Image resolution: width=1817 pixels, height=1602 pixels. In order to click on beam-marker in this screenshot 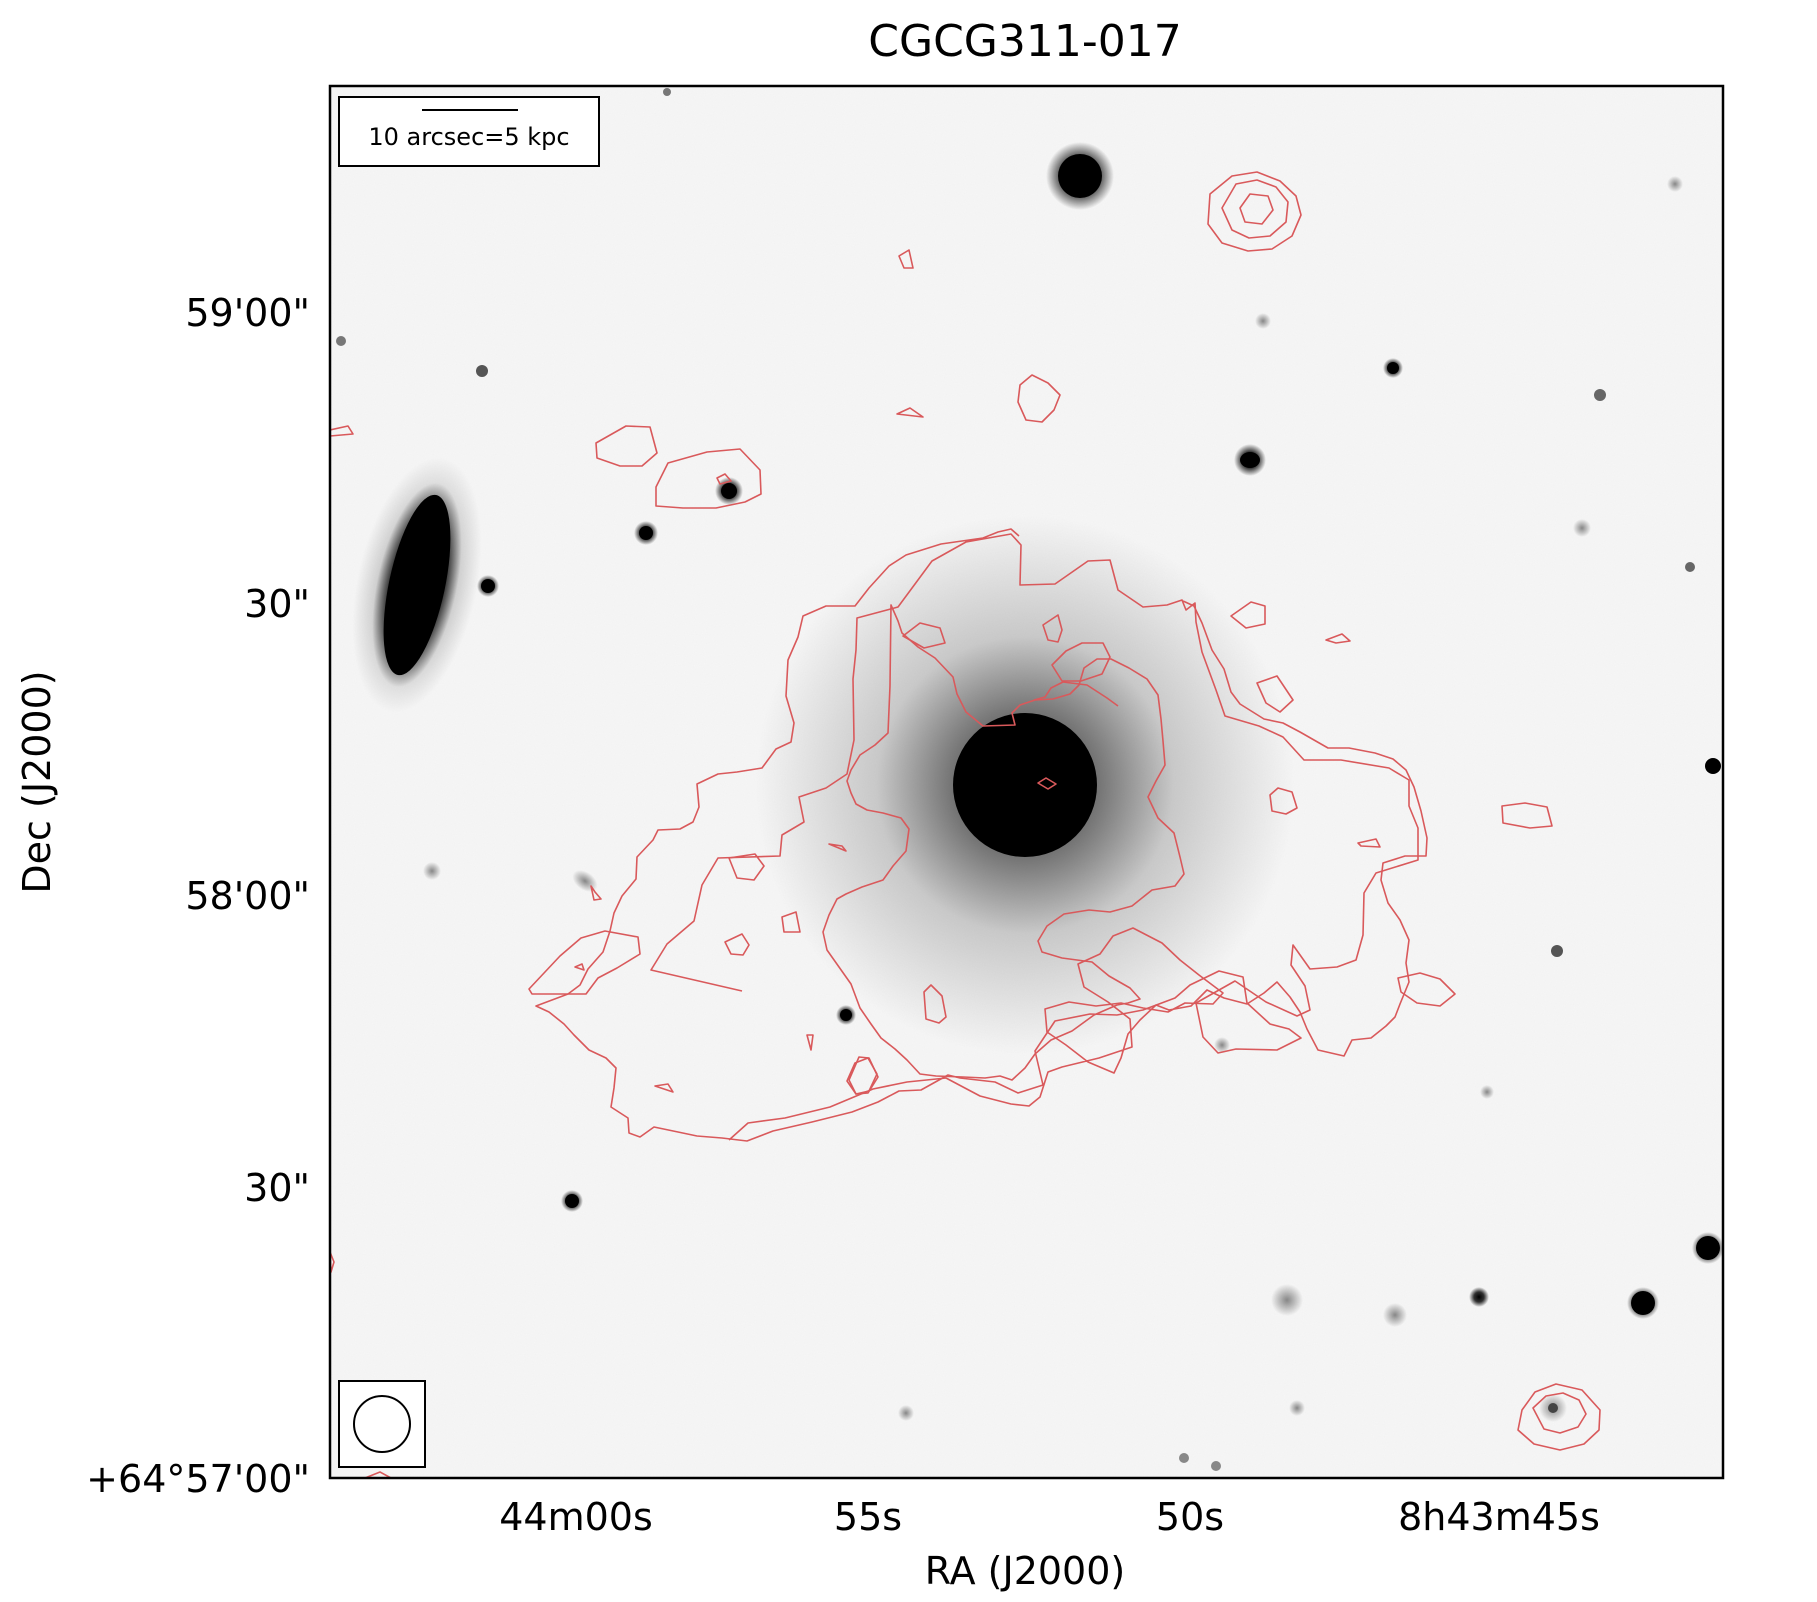, I will do `click(382, 1424)`.